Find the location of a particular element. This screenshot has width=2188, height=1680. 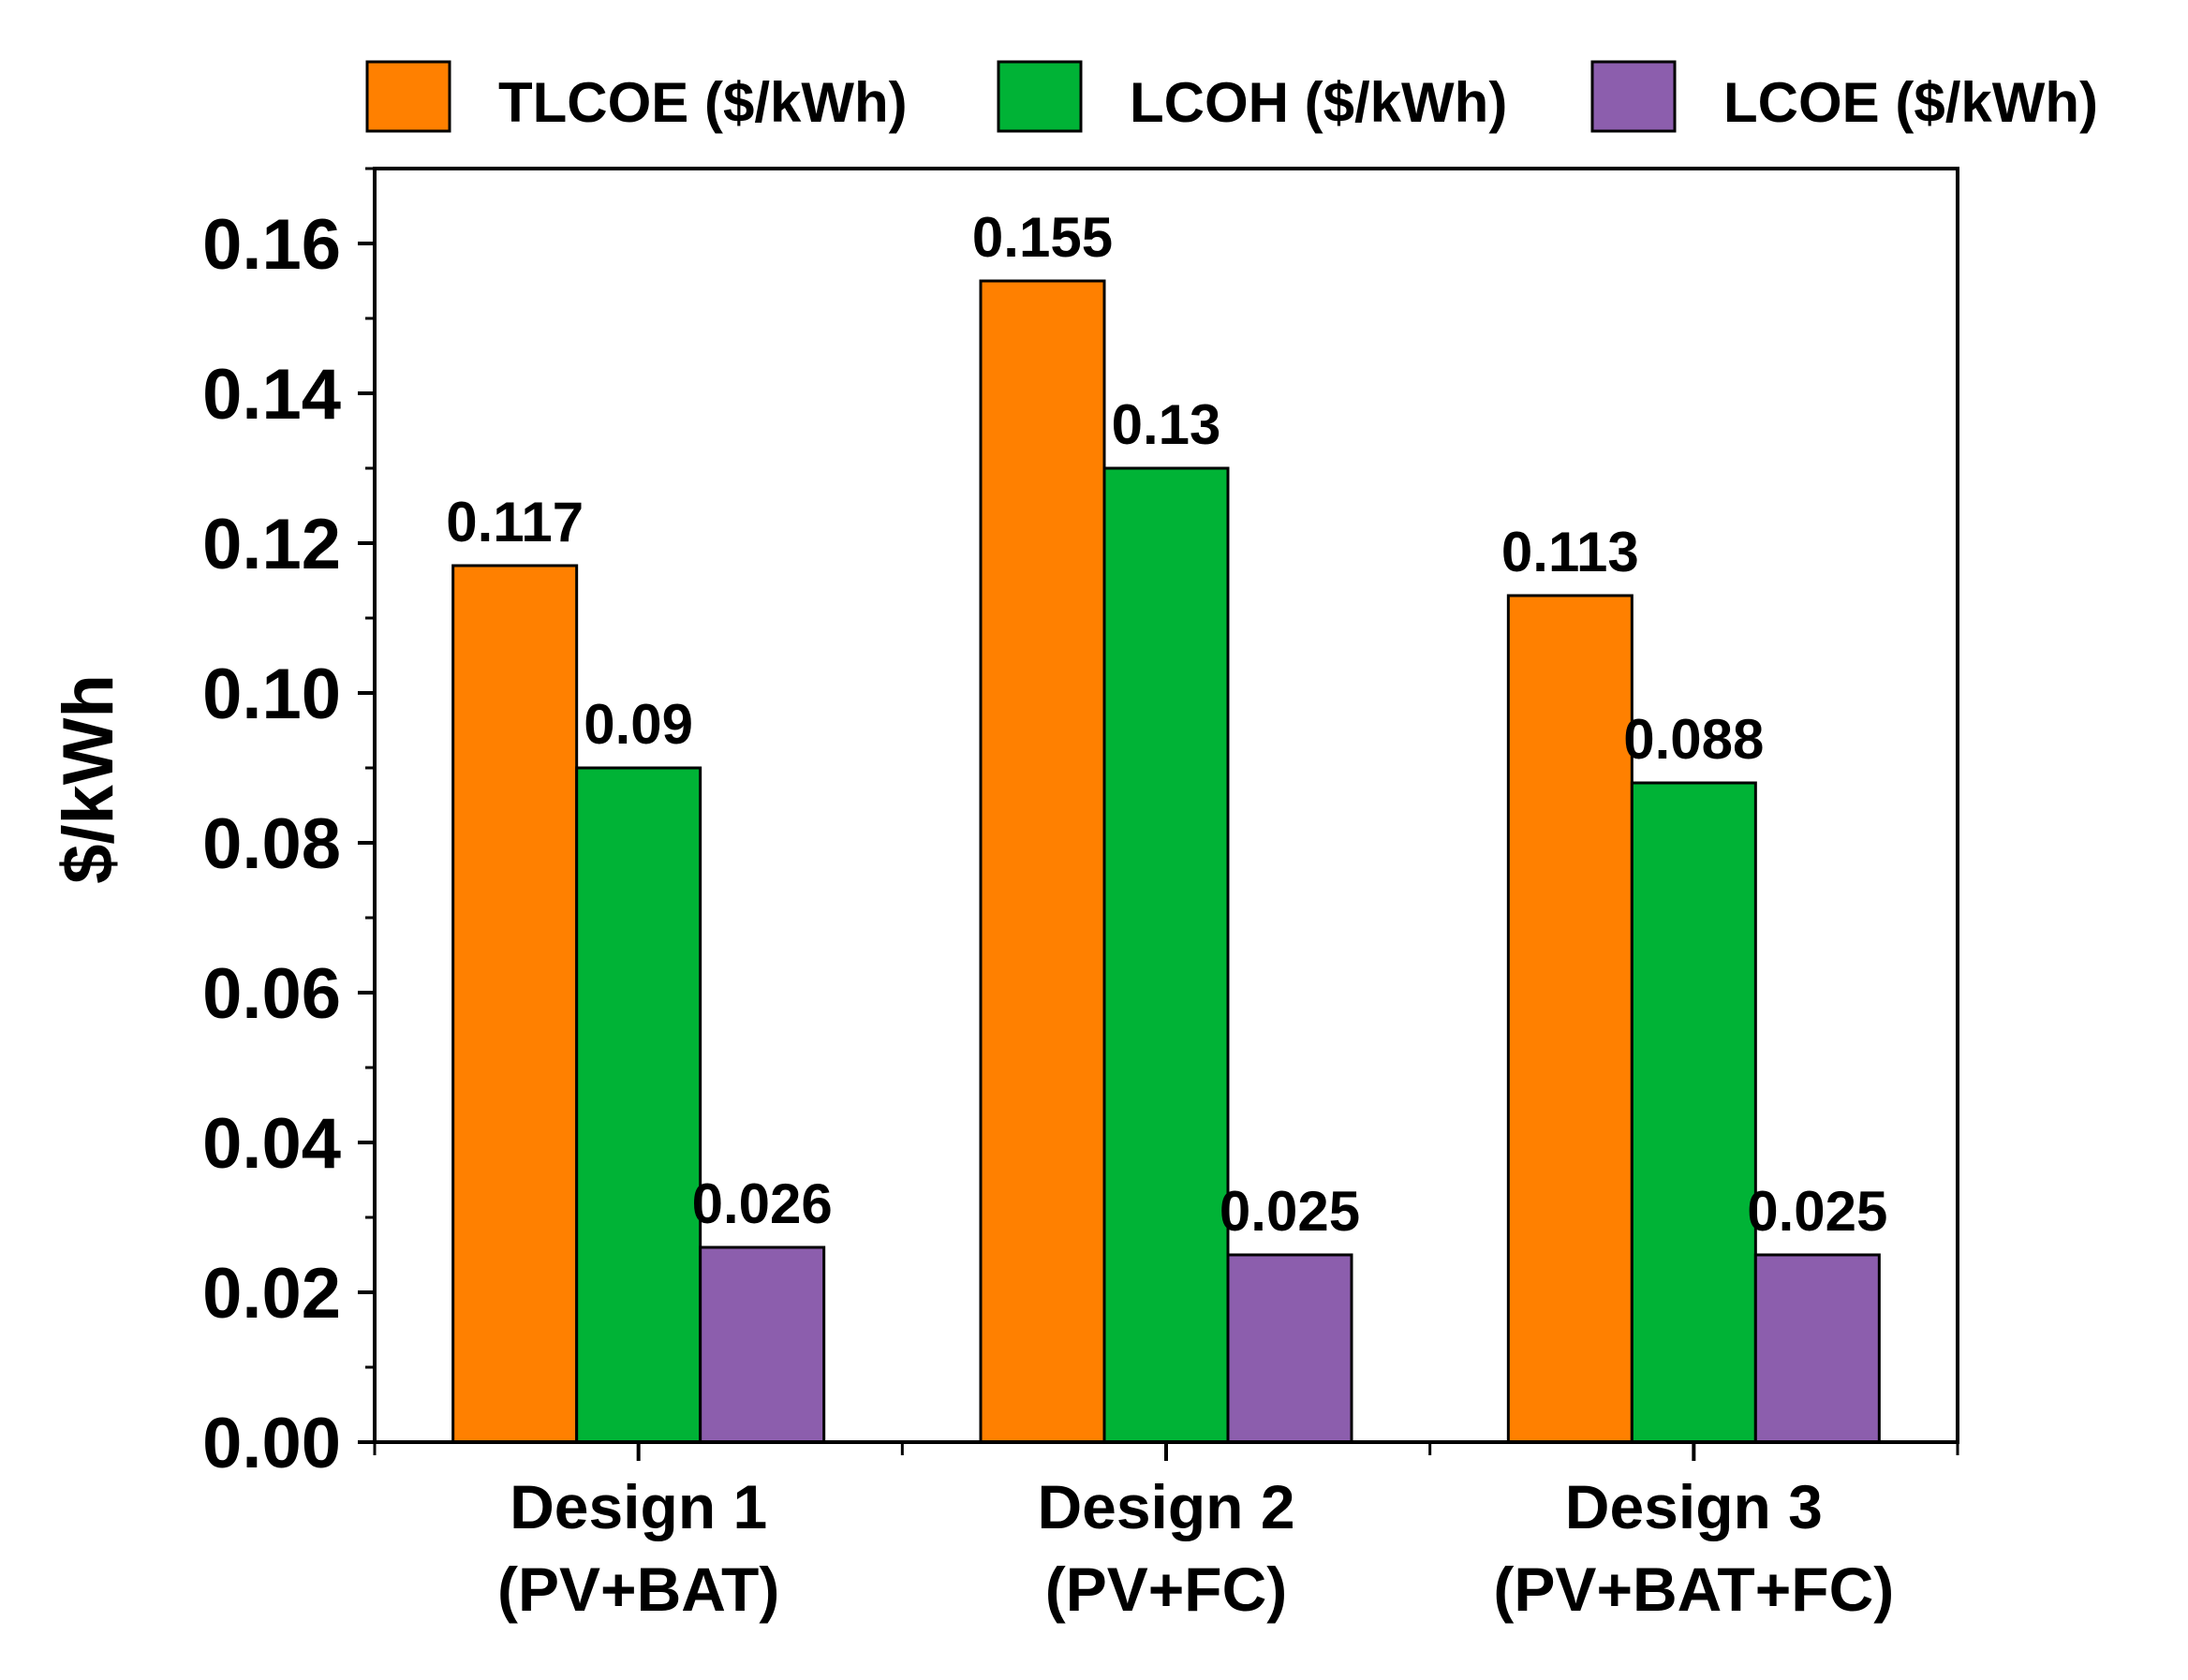

x-category-label-line1: Design 1 is located at coordinates (638, 1506).